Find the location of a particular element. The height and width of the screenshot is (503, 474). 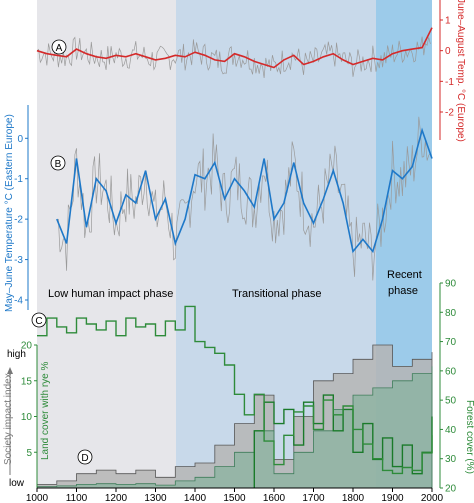

ytick-label-c-1: 80 is located at coordinates (451, 313).